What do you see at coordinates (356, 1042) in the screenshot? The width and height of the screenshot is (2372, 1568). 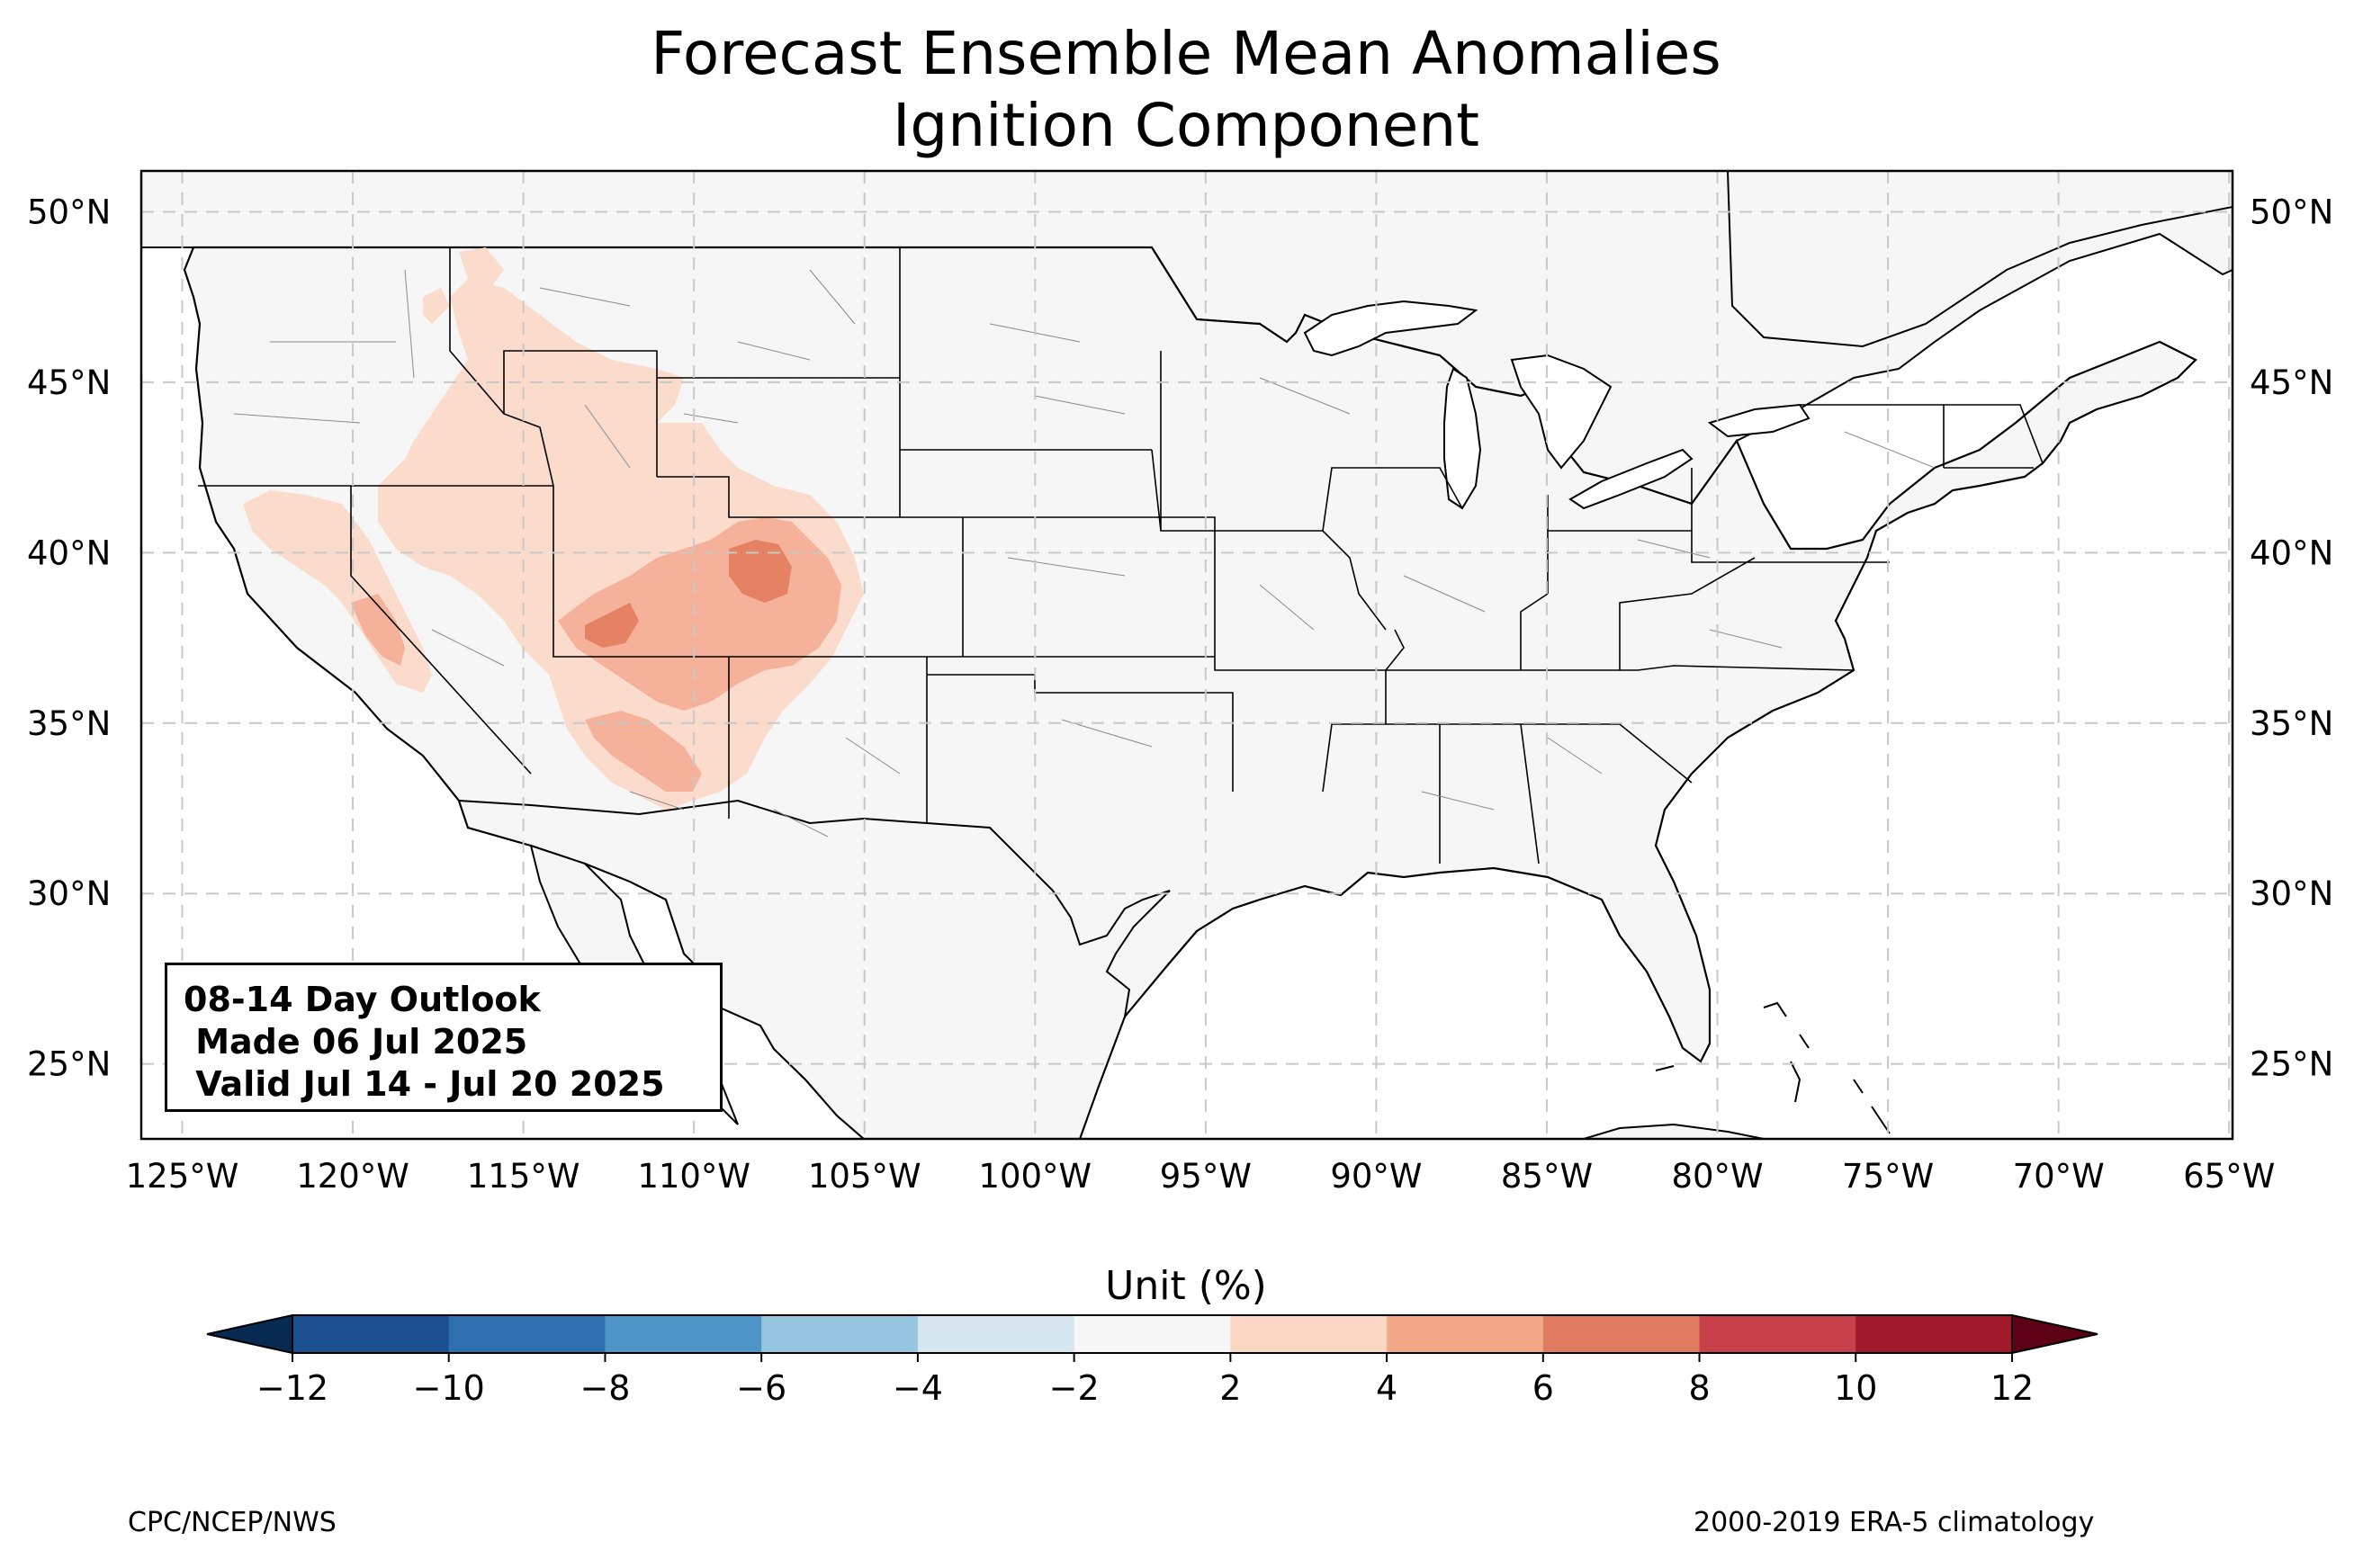 I see `outlook-made-date: Made 06 Jul 2025` at bounding box center [356, 1042].